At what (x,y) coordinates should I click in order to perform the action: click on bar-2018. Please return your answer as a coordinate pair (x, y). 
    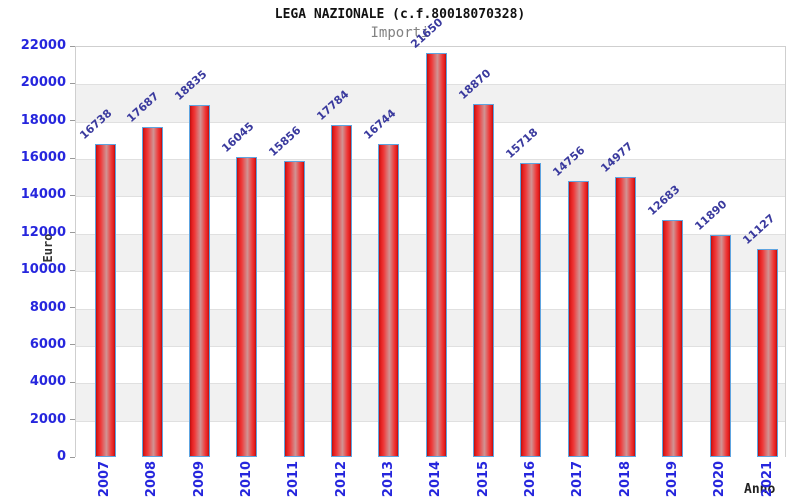
    Looking at the image, I should click on (626, 317).